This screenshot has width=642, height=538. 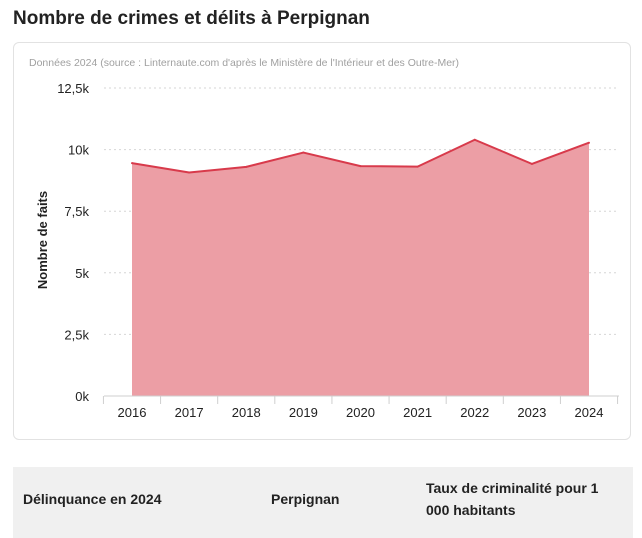 What do you see at coordinates (76, 211) in the screenshot?
I see `y-tick-label: 7,5k` at bounding box center [76, 211].